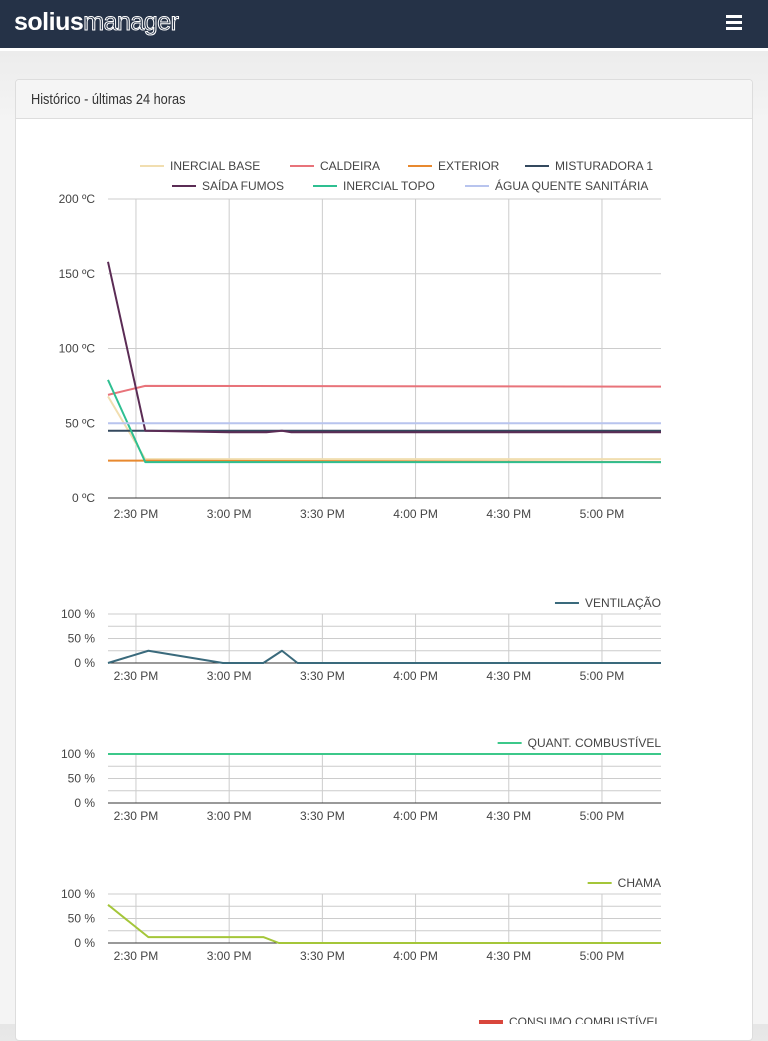  Describe the element at coordinates (49, 22) in the screenshot. I see `logo-bold-text: solius` at that location.